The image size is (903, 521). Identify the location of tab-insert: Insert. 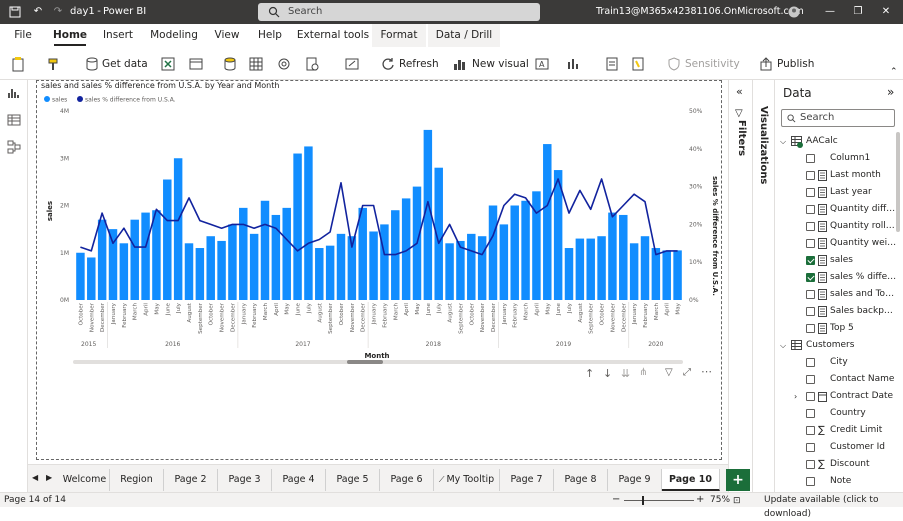
(118, 35).